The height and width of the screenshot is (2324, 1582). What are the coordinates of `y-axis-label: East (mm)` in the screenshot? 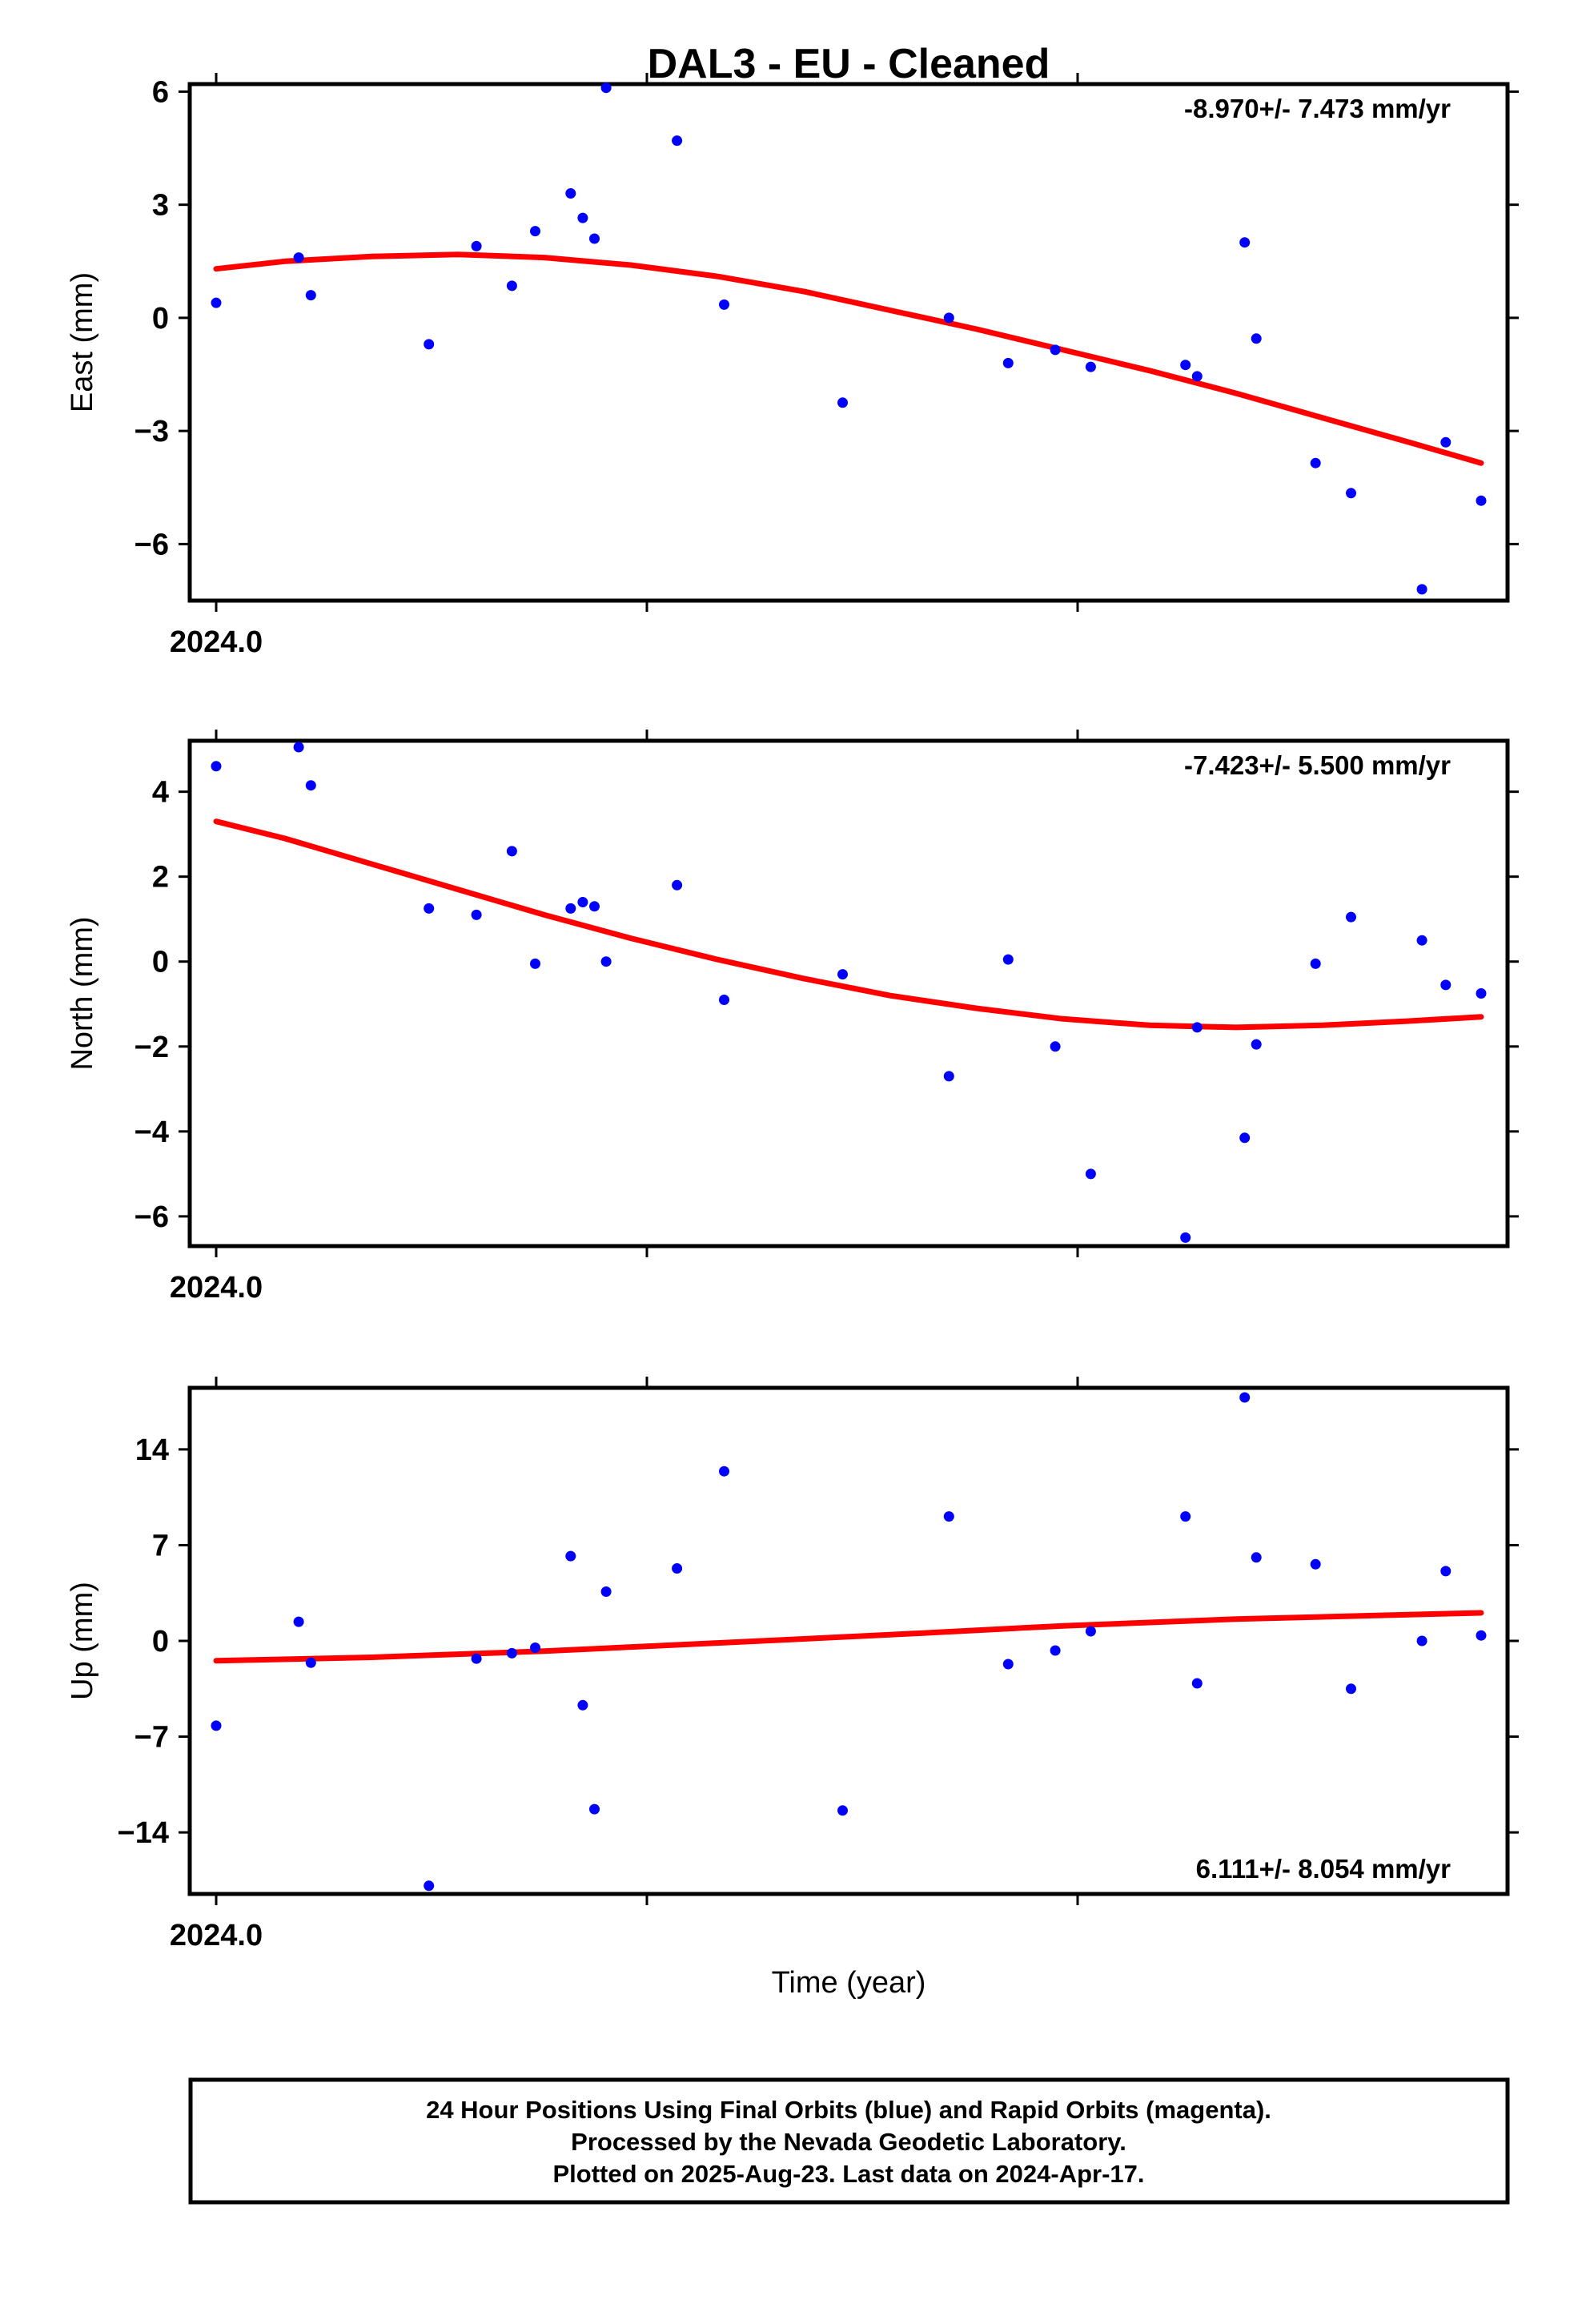 It's located at (82, 342).